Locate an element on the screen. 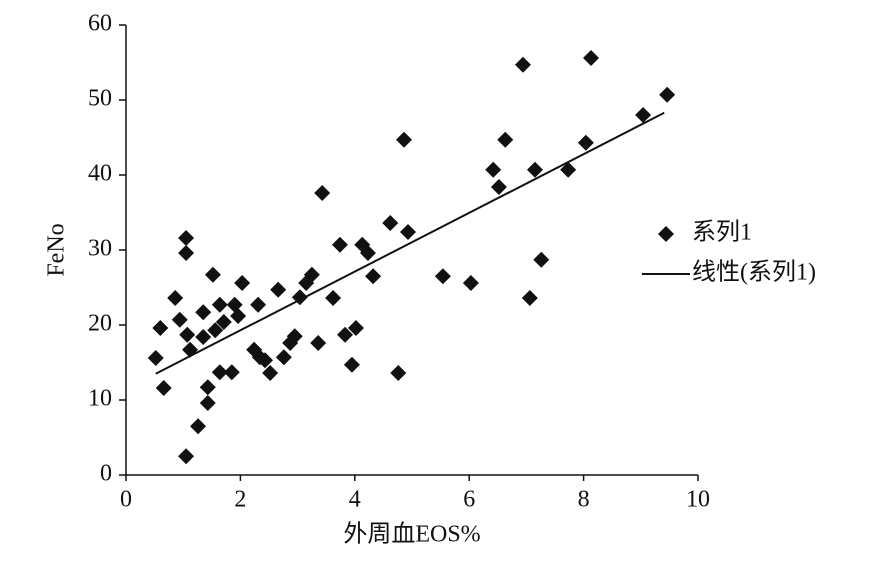 This screenshot has height=580, width=874. x-tick-label: 6 is located at coordinates (469, 500).